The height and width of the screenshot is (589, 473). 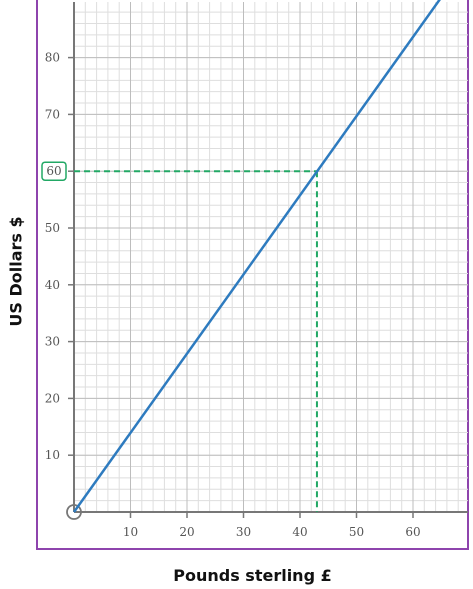 What do you see at coordinates (52, 398) in the screenshot?
I see `y-tick-label: 20` at bounding box center [52, 398].